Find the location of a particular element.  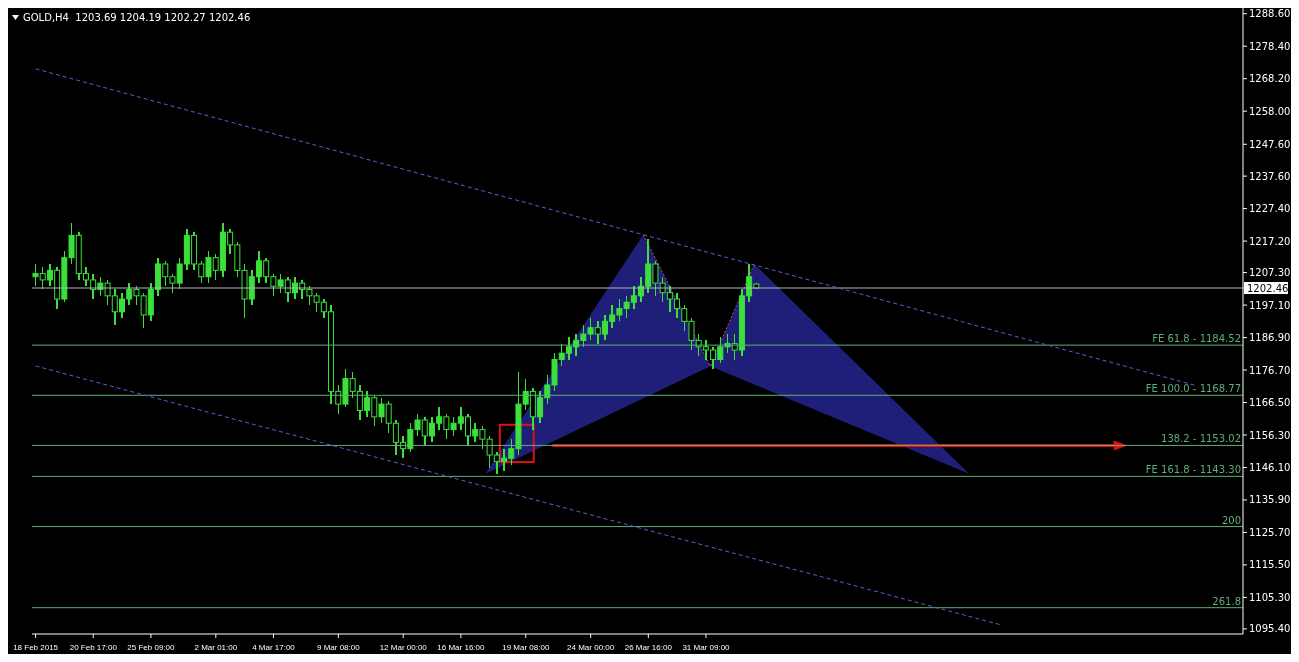

y-tick-label: 1095.40 is located at coordinates (1270, 629).